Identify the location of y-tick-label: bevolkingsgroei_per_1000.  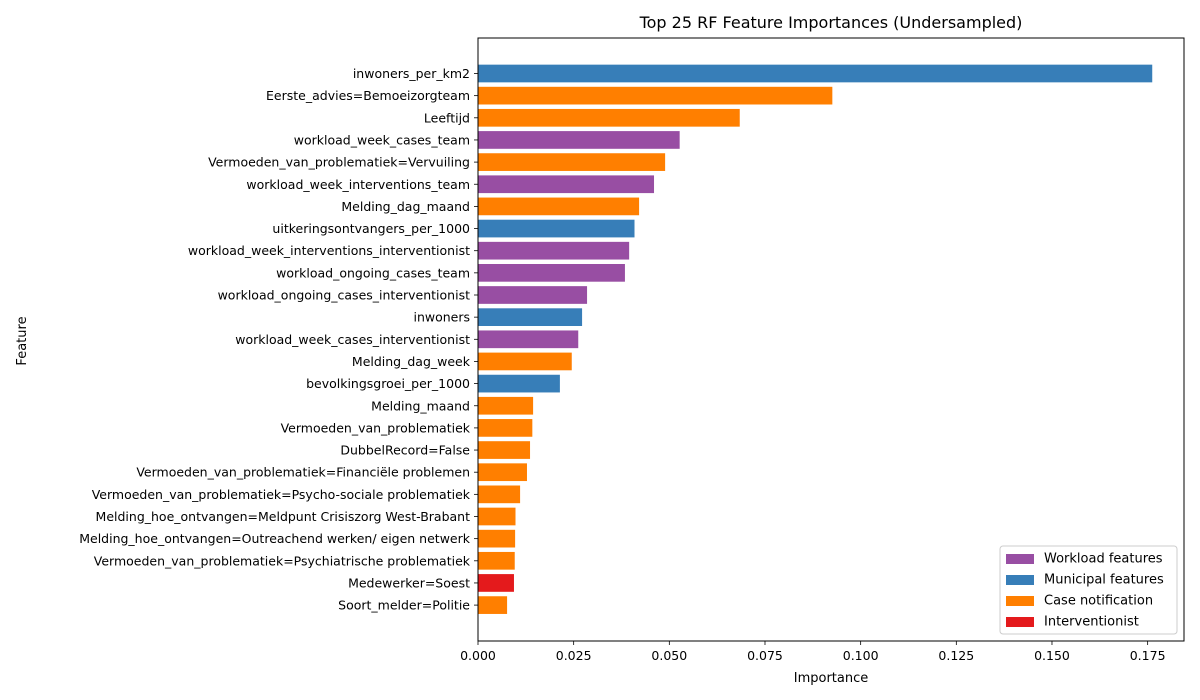
(388, 383).